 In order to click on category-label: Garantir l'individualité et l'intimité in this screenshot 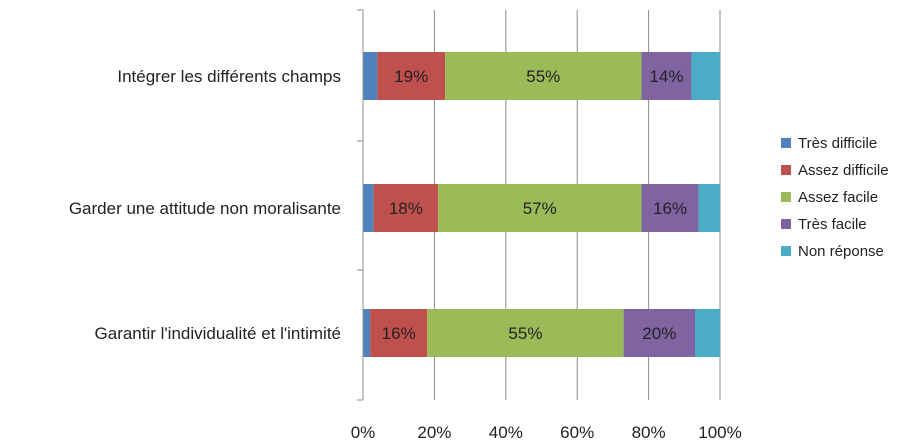, I will do `click(218, 333)`.